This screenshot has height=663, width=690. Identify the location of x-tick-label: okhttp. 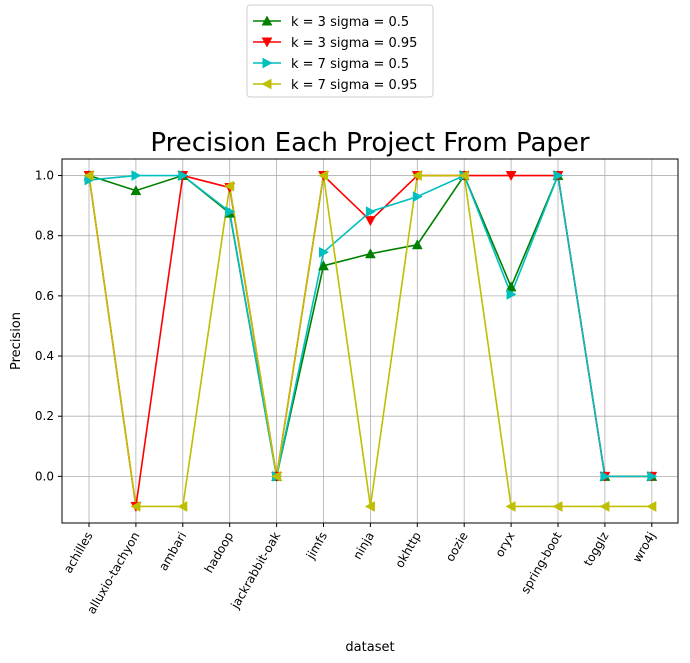
(408, 550).